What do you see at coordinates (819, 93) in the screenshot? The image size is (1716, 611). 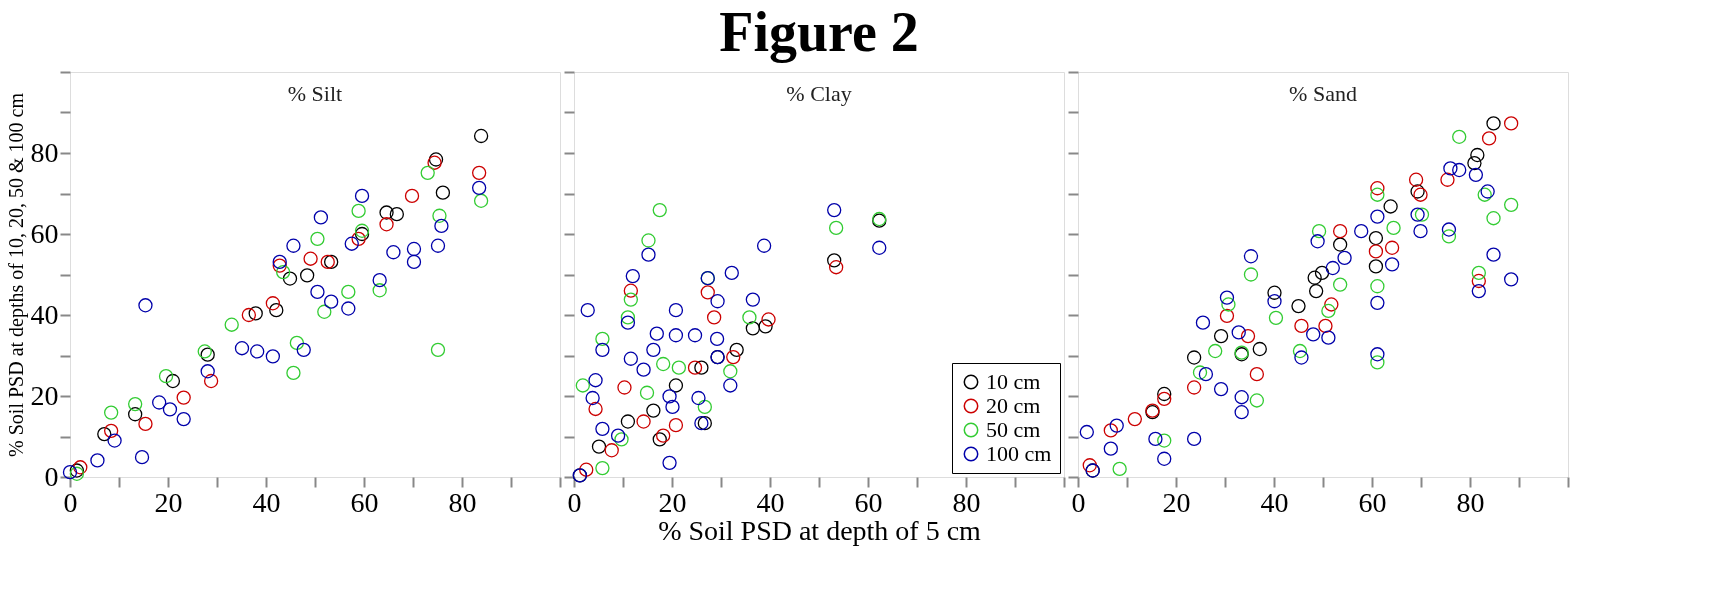 I see `annotation: % Clay` at bounding box center [819, 93].